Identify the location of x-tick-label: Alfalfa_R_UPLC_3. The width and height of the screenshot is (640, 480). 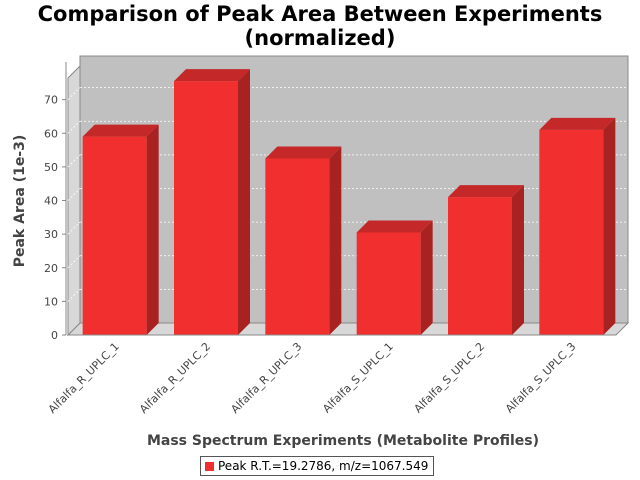
(266, 378).